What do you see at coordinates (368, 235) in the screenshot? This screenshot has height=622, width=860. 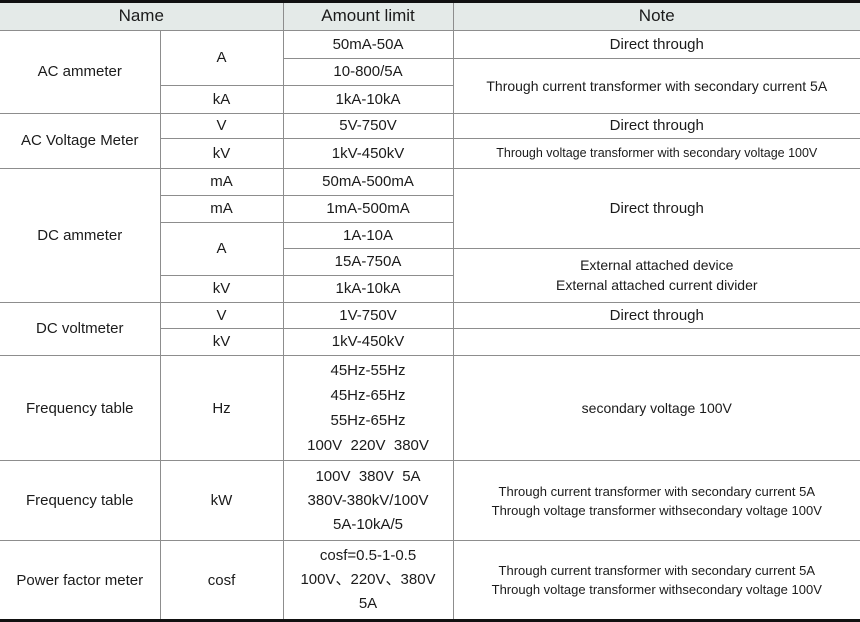 I see `limit-dc-ammeter-3: 1A-10A` at bounding box center [368, 235].